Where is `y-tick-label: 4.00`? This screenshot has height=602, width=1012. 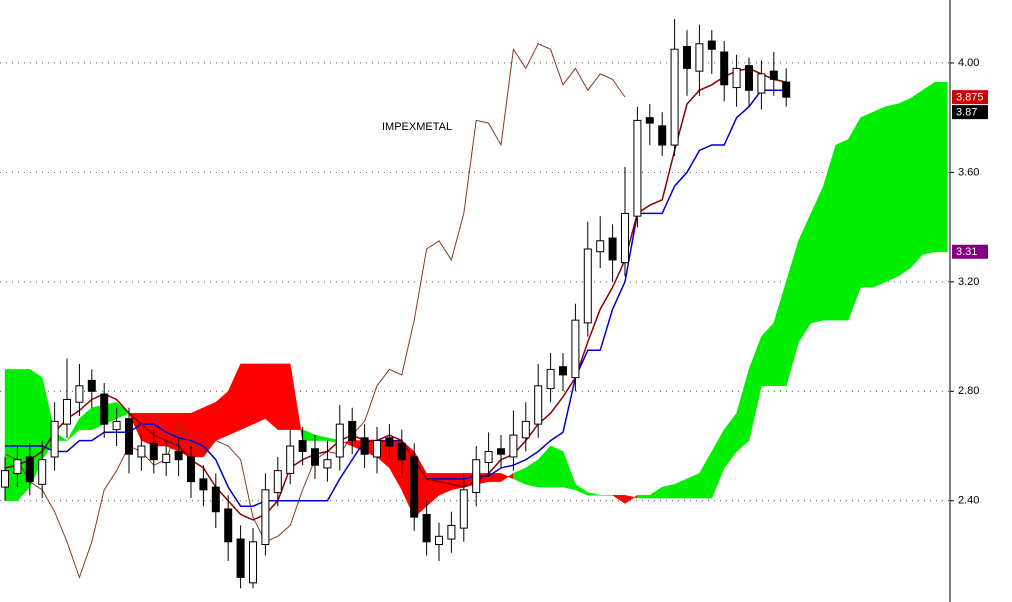 y-tick-label: 4.00 is located at coordinates (968, 63).